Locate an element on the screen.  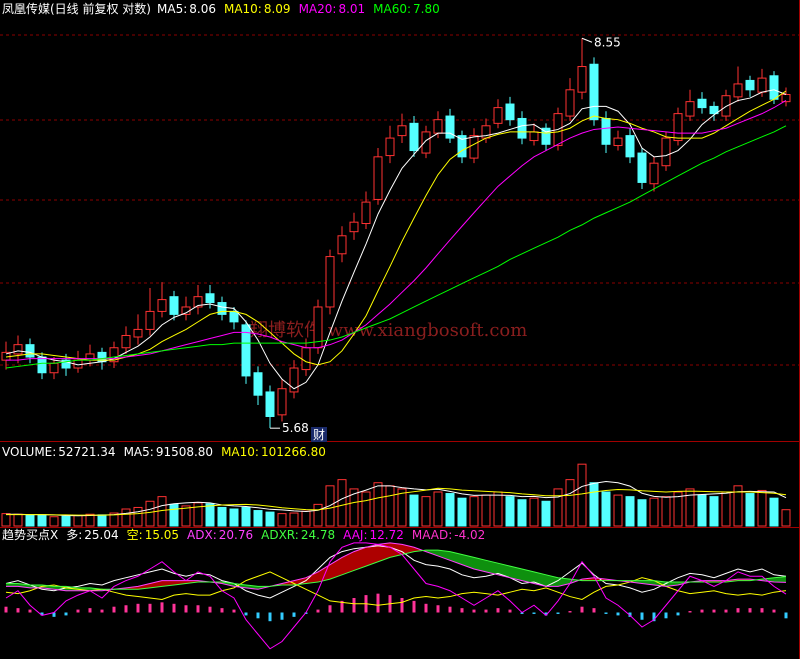
indicator-line is located at coordinates (396, 567).